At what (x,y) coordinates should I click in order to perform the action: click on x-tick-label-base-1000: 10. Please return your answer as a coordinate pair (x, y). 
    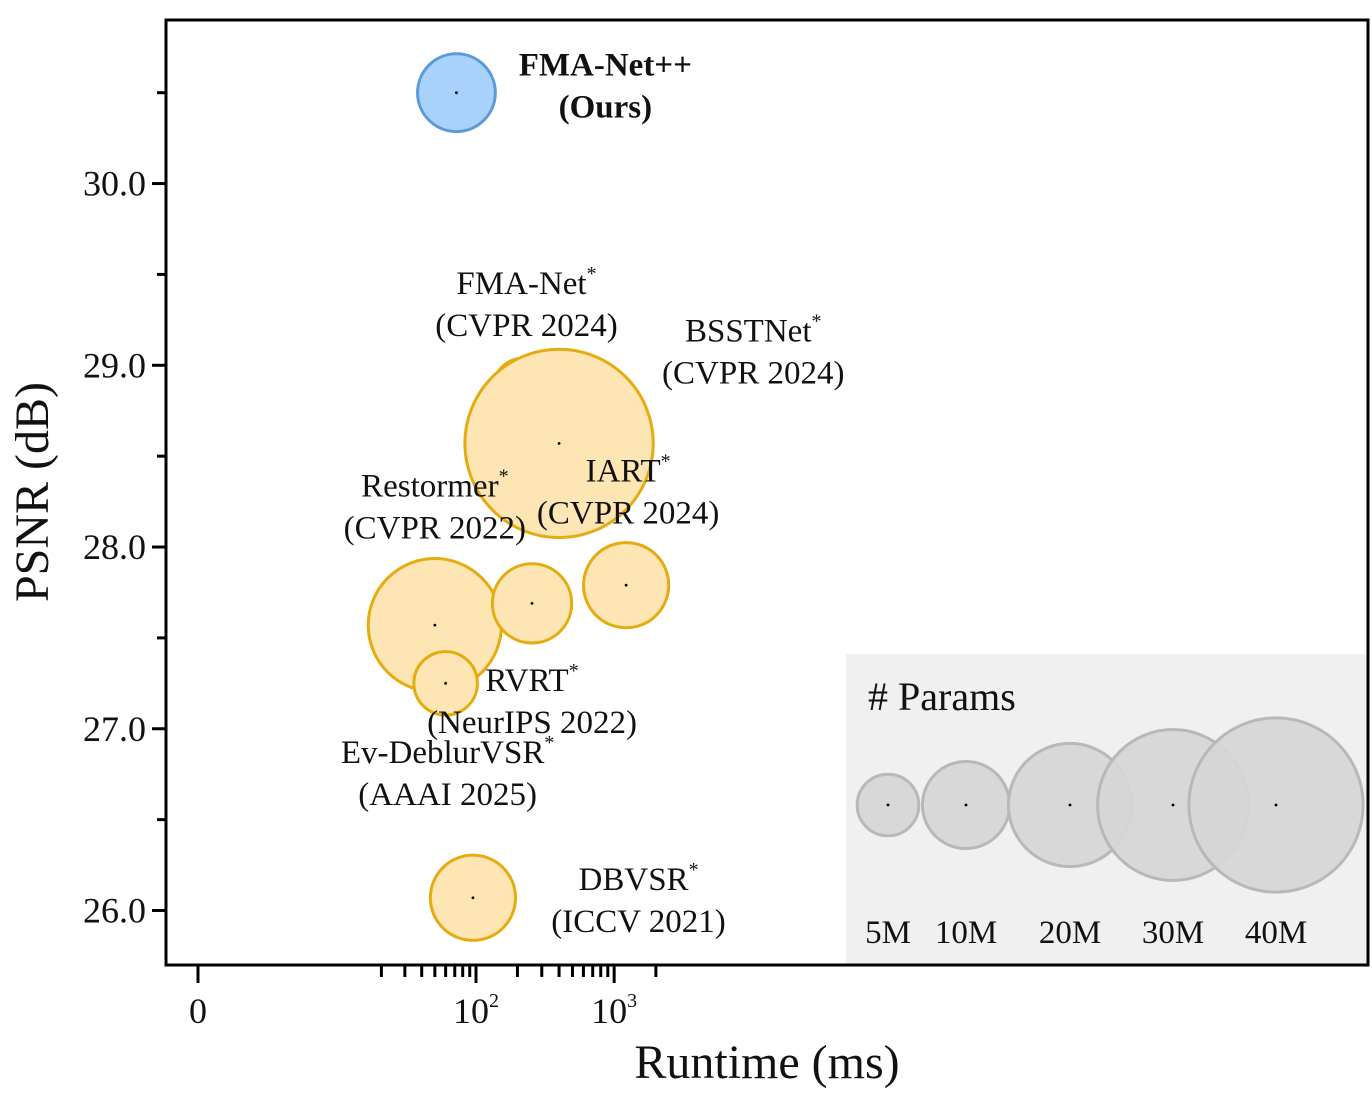
    Looking at the image, I should click on (609, 1011).